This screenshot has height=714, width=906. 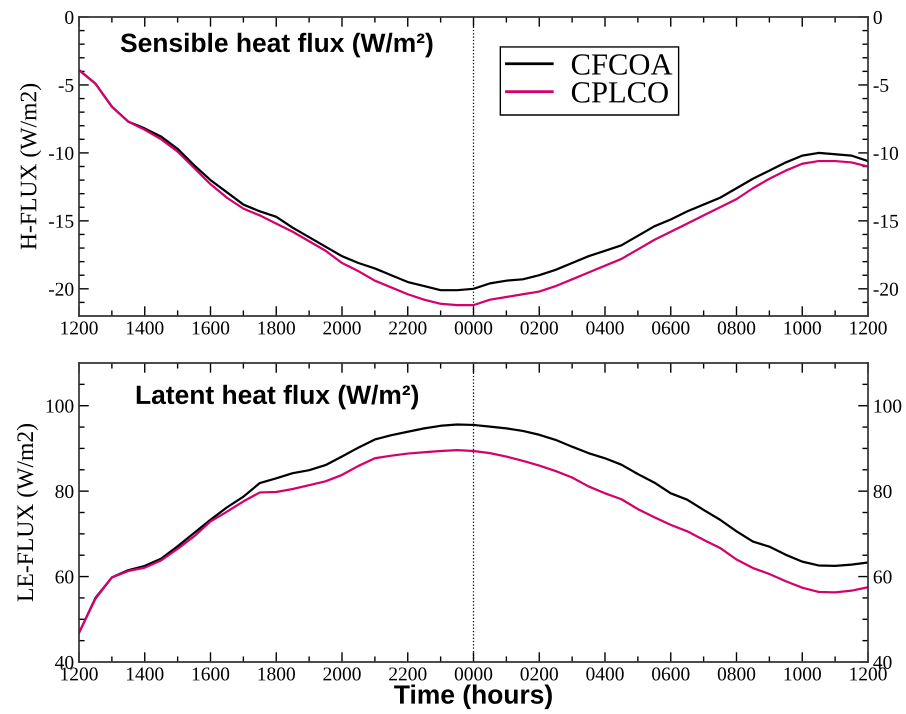 What do you see at coordinates (60, 406) in the screenshot?
I see `y-tick-label: 100` at bounding box center [60, 406].